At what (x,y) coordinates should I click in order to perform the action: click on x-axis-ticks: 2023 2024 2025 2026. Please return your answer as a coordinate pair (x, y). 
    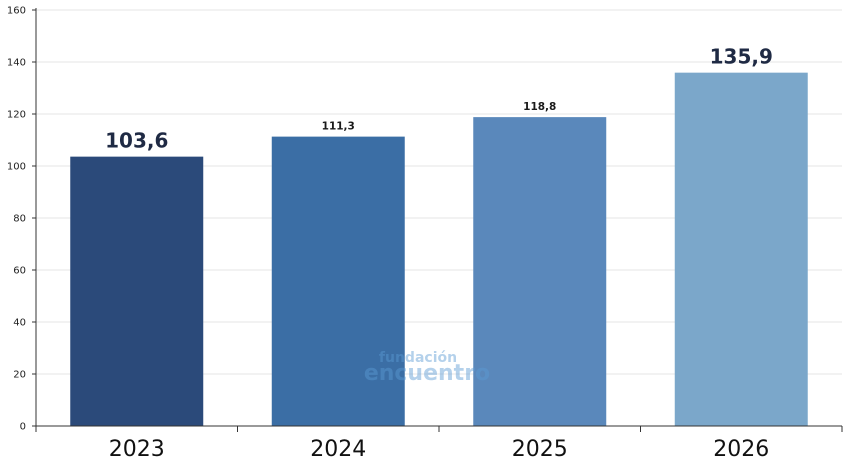
    Looking at the image, I should click on (439, 444).